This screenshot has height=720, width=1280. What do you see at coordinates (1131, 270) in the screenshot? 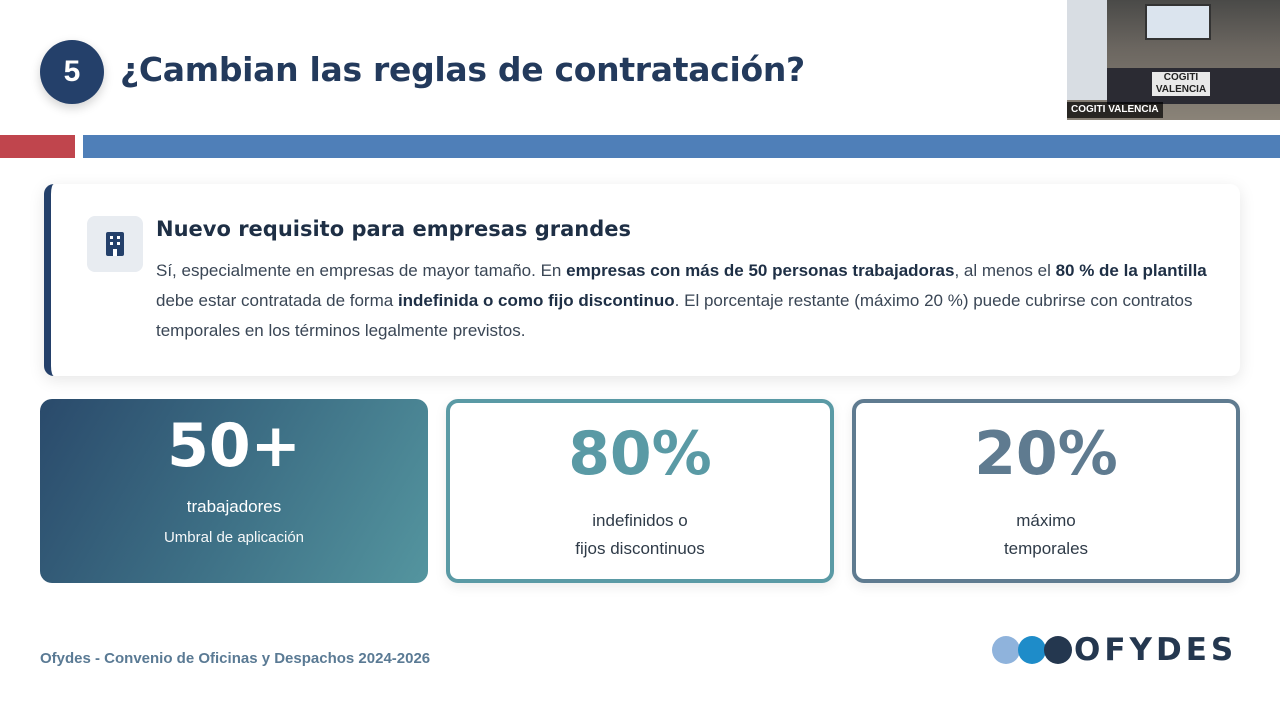
I see `info-body-bold: 80 % de la plantilla` at bounding box center [1131, 270].